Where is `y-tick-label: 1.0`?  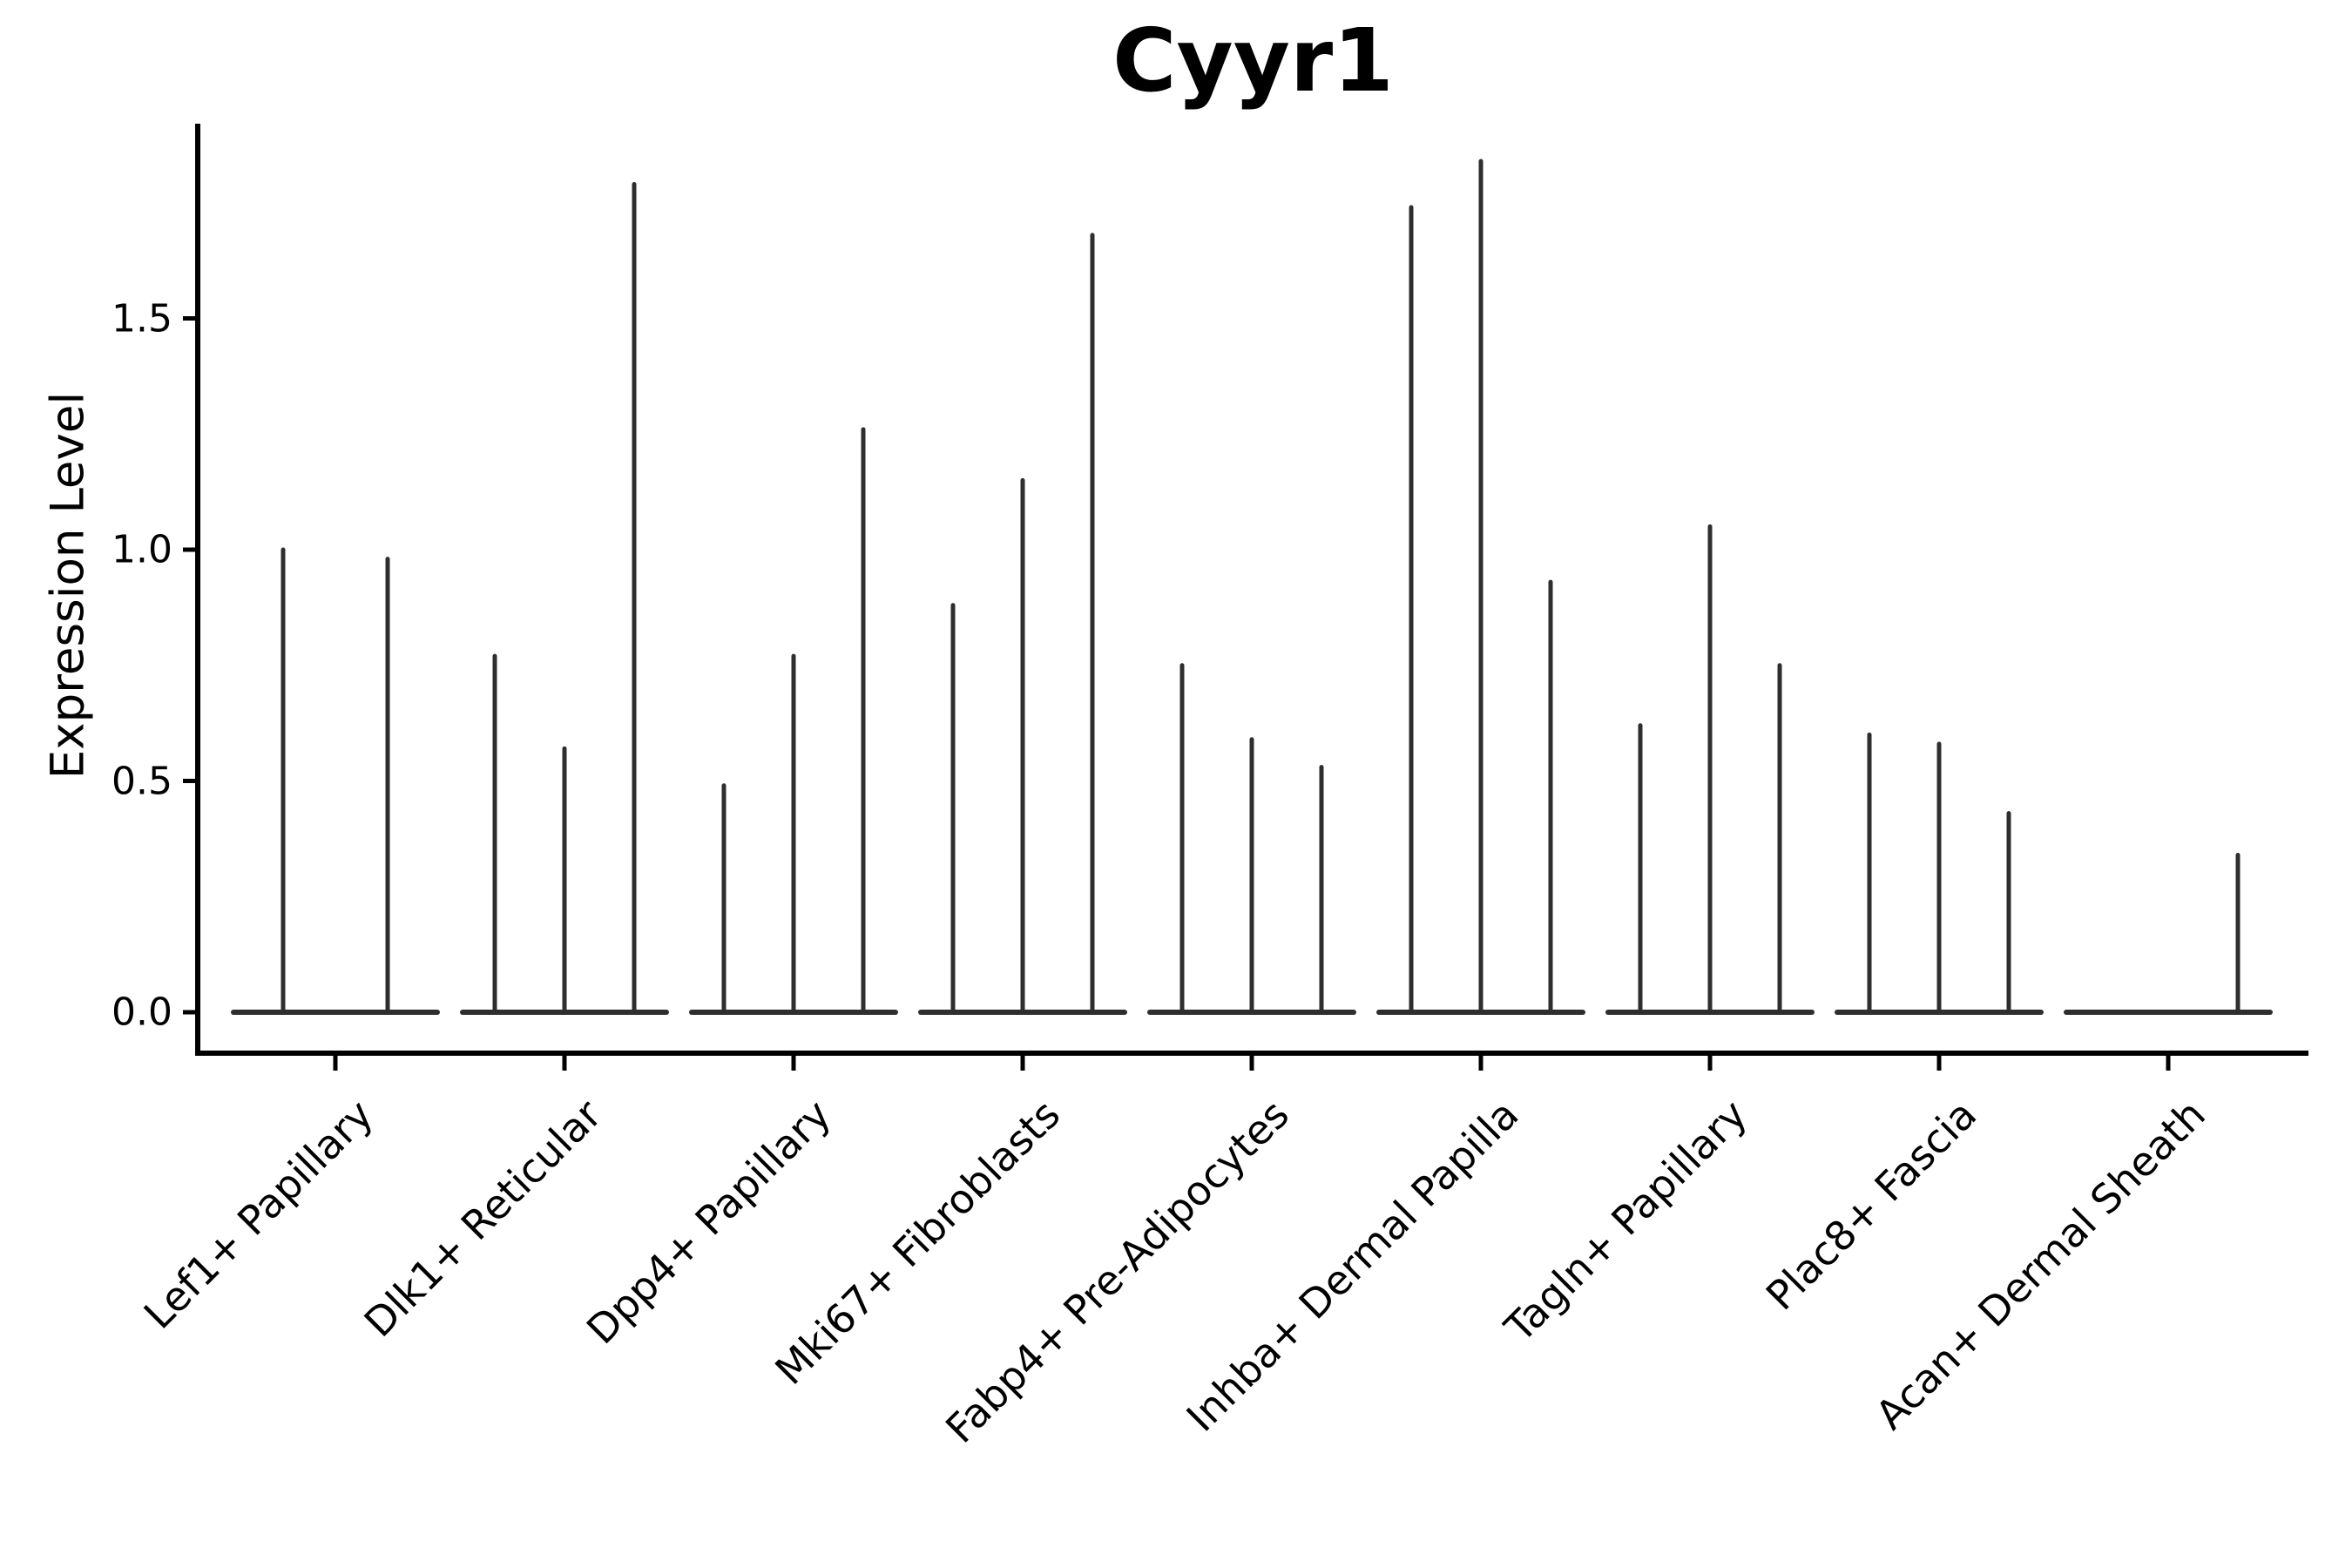
y-tick-label: 1.0 is located at coordinates (142, 549).